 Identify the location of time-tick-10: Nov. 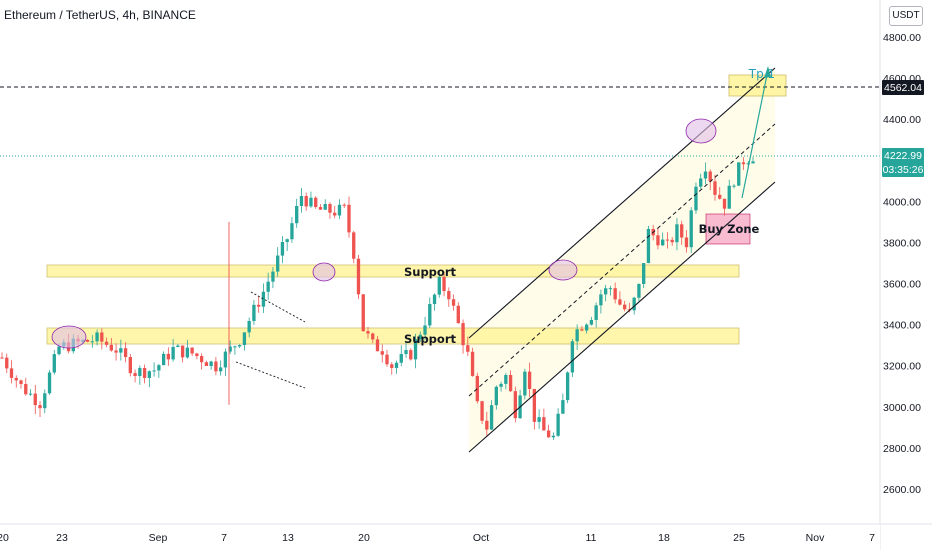
(815, 538).